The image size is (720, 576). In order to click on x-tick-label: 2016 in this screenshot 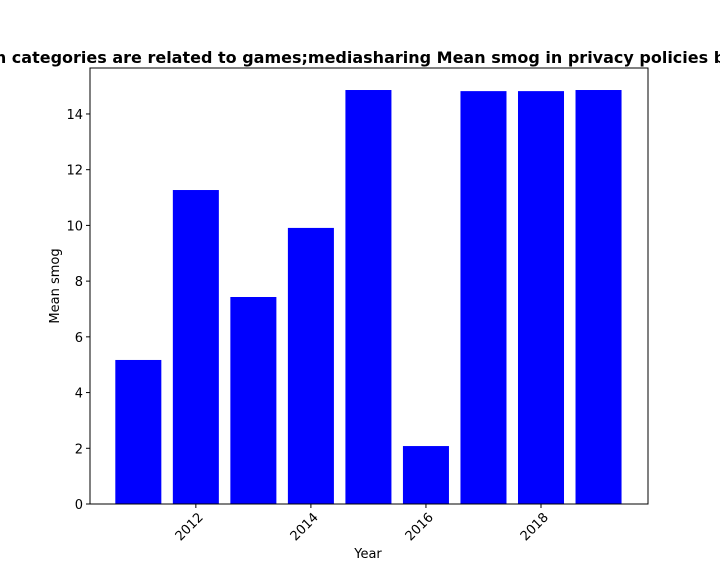, I will do `click(420, 527)`.